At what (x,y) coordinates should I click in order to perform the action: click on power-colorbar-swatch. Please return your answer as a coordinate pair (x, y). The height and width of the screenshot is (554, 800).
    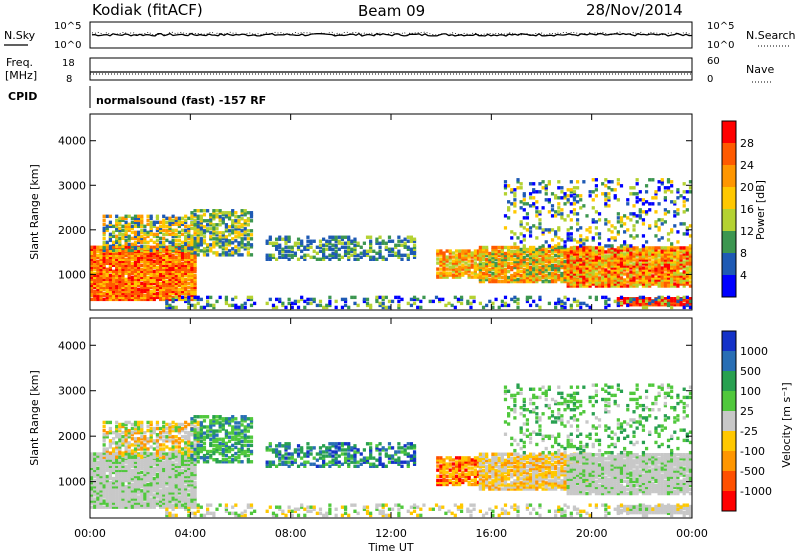
    Looking at the image, I should click on (729, 132).